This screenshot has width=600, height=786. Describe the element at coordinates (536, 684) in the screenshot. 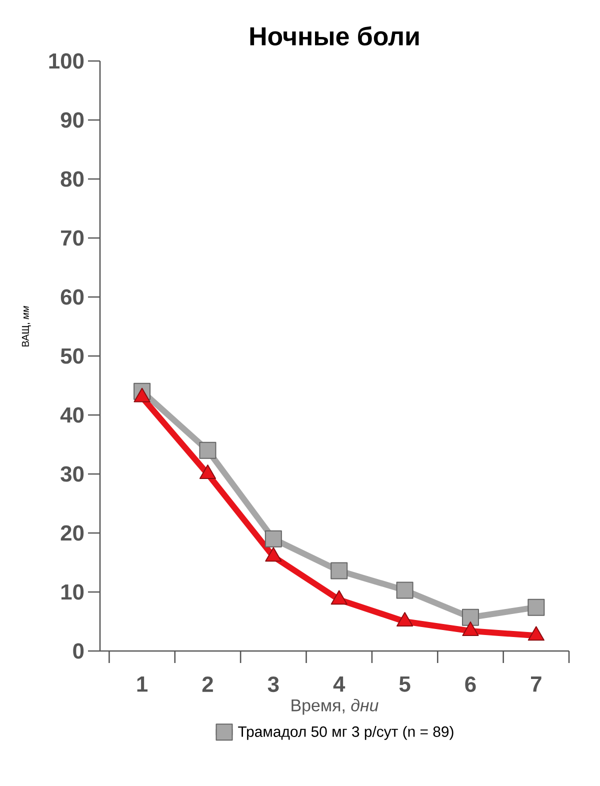

I see `x-tick-label: 7` at that location.